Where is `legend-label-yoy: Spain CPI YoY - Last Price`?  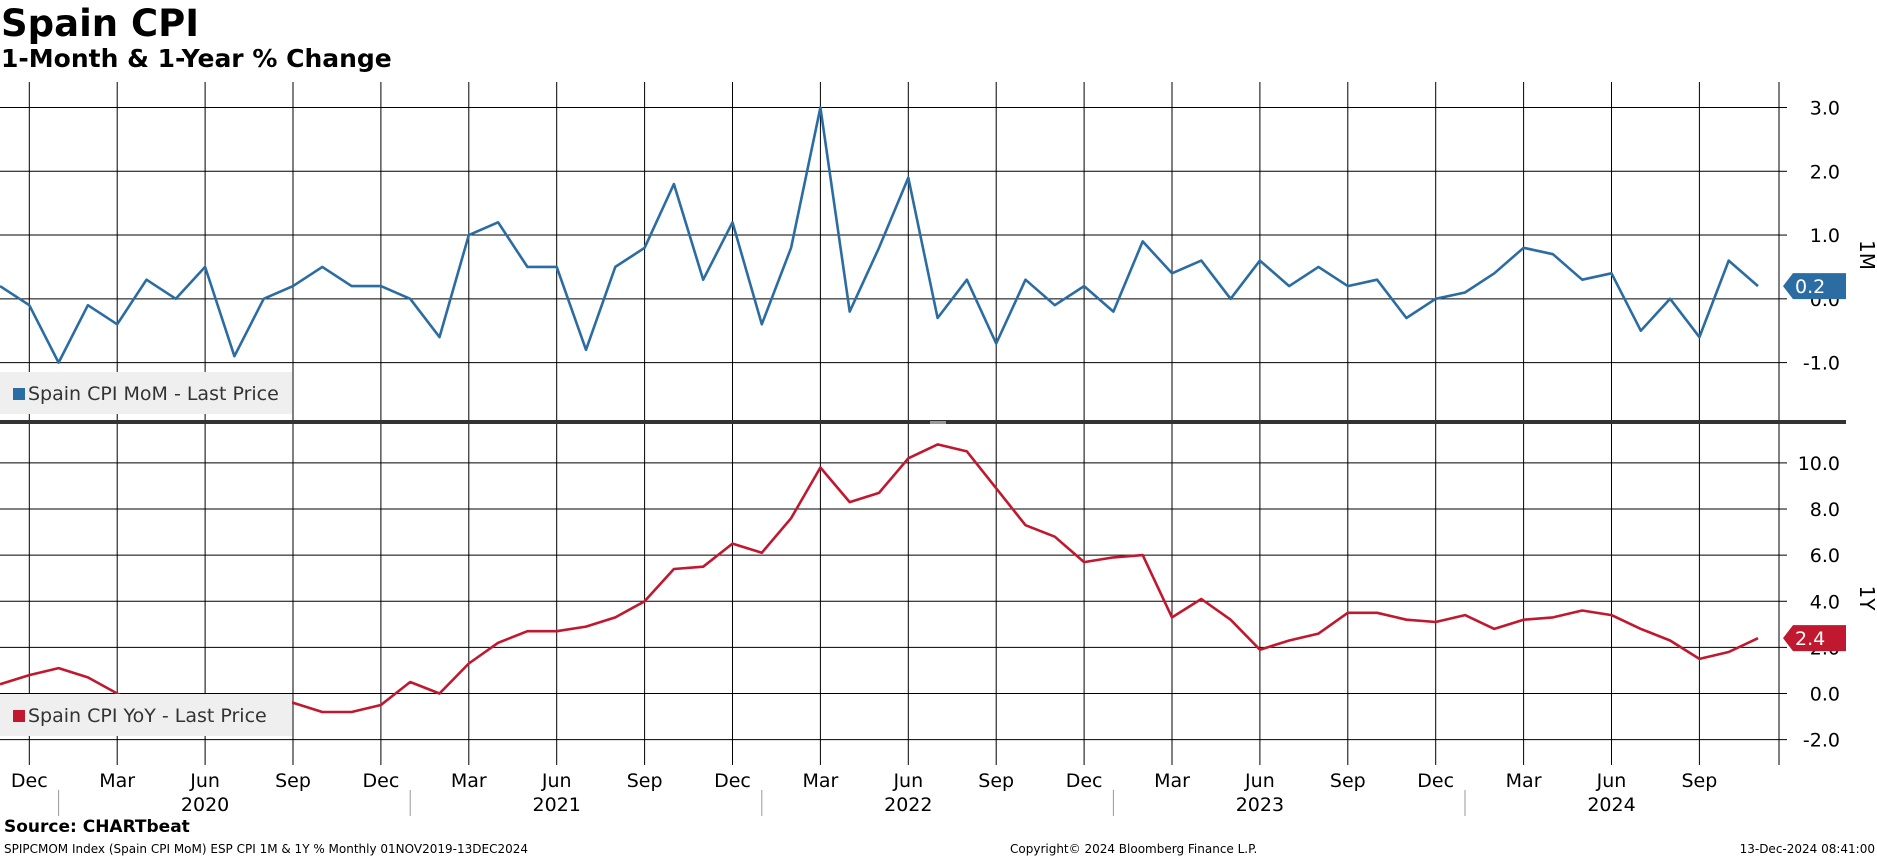 legend-label-yoy: Spain CPI YoY - Last Price is located at coordinates (147, 716).